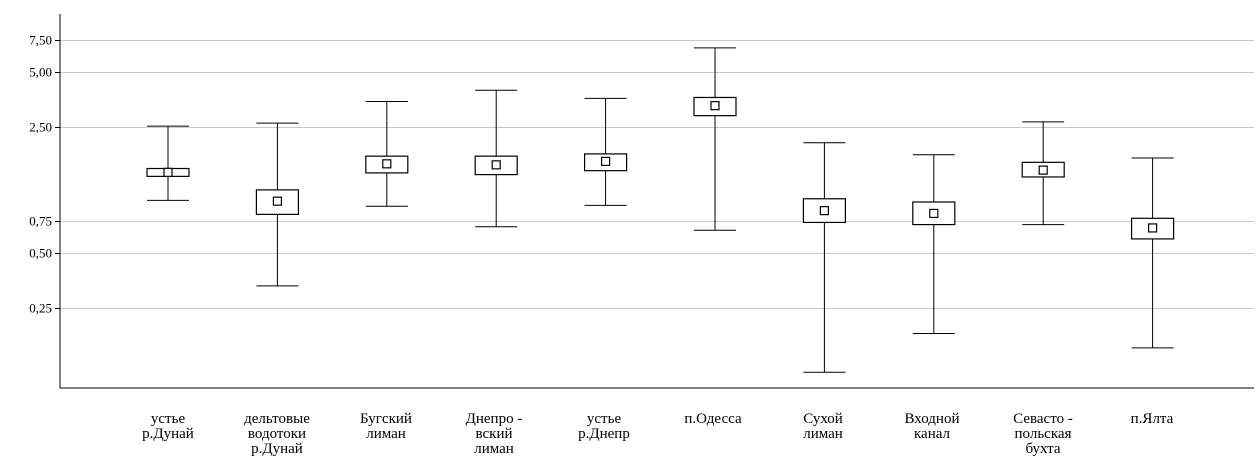  Describe the element at coordinates (604, 426) in the screenshot. I see `x-tick-label: устье р.Днепр` at that location.